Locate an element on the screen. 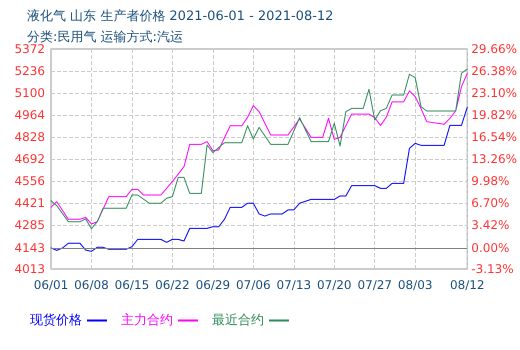 The width and height of the screenshot is (520, 350). x-tick-label: 08/03 is located at coordinates (415, 285).